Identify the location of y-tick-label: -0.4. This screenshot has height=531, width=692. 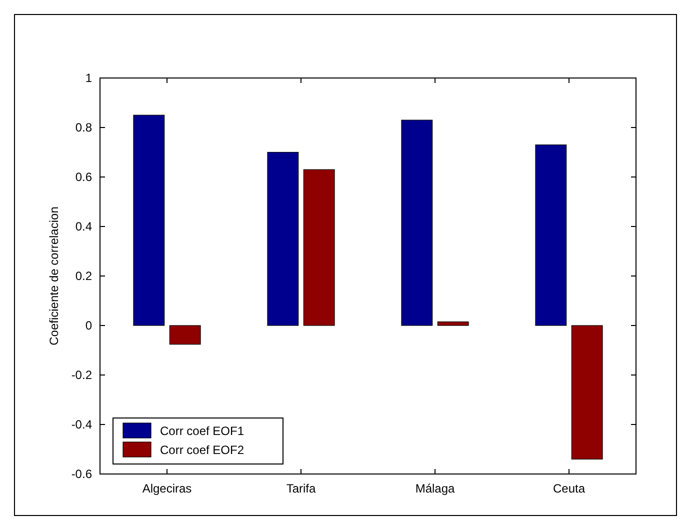
(81, 424).